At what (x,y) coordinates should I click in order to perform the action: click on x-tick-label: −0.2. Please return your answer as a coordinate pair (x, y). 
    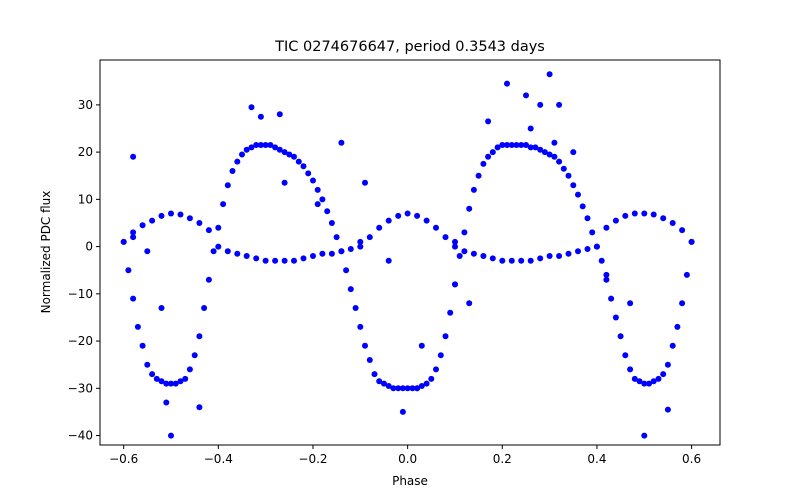
    Looking at the image, I should click on (312, 459).